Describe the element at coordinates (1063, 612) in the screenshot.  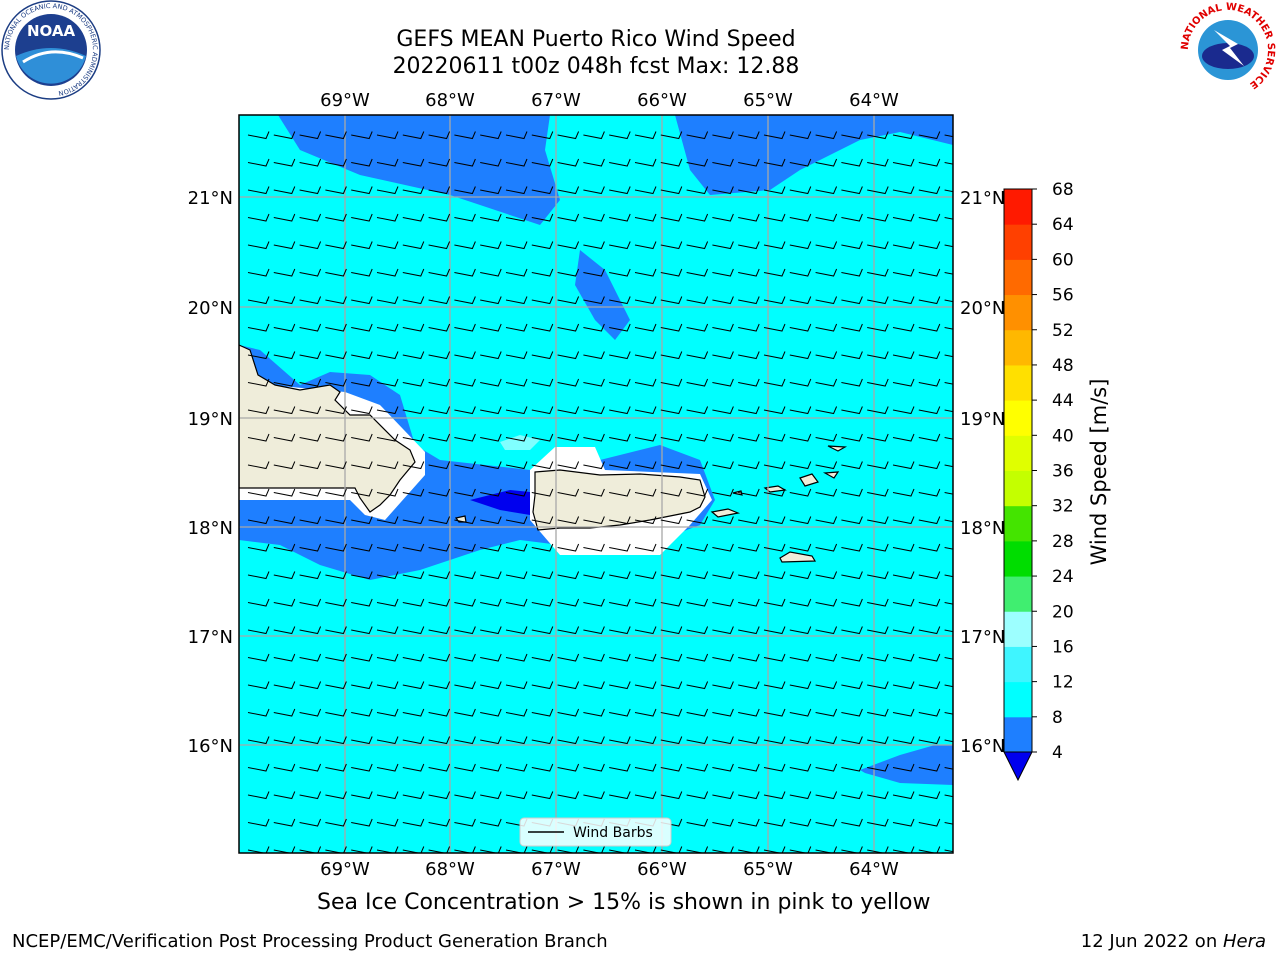
I see `colorbar-tick-label: 20` at that location.